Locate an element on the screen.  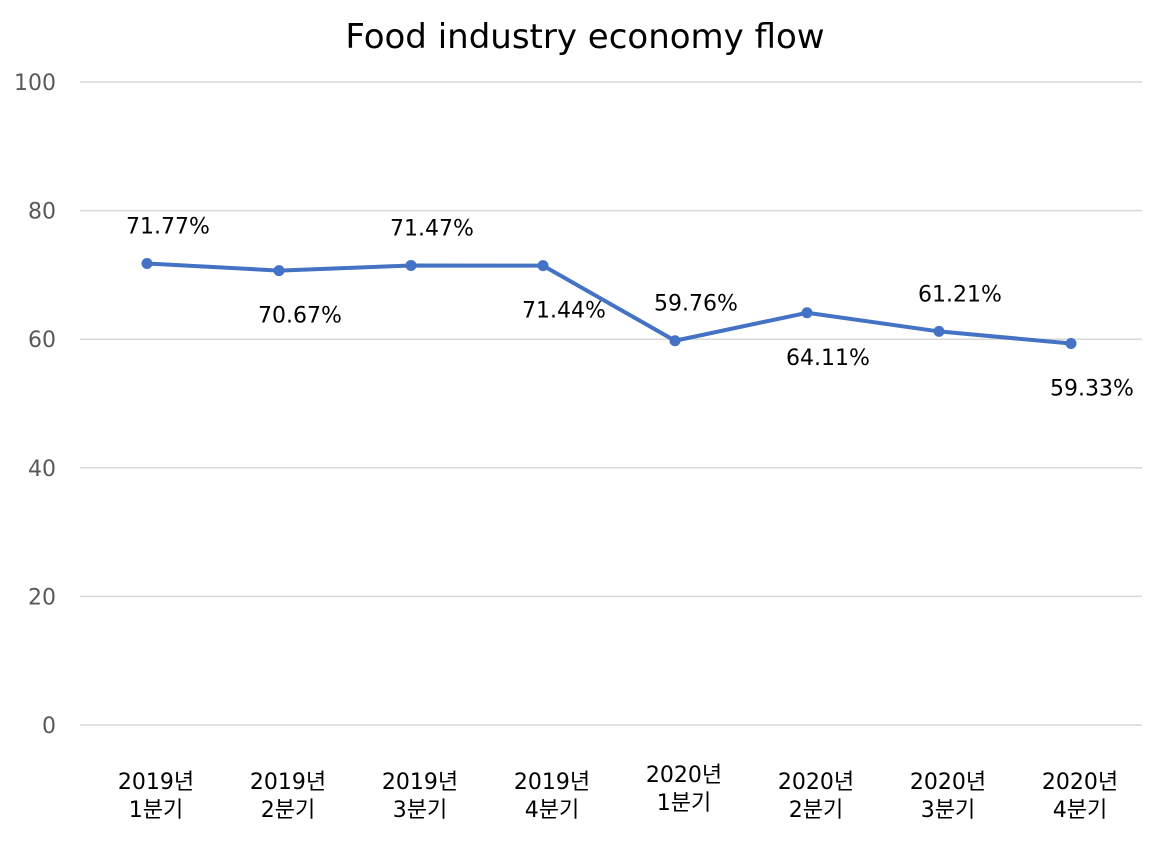
series-line-group is located at coordinates (609, 303).